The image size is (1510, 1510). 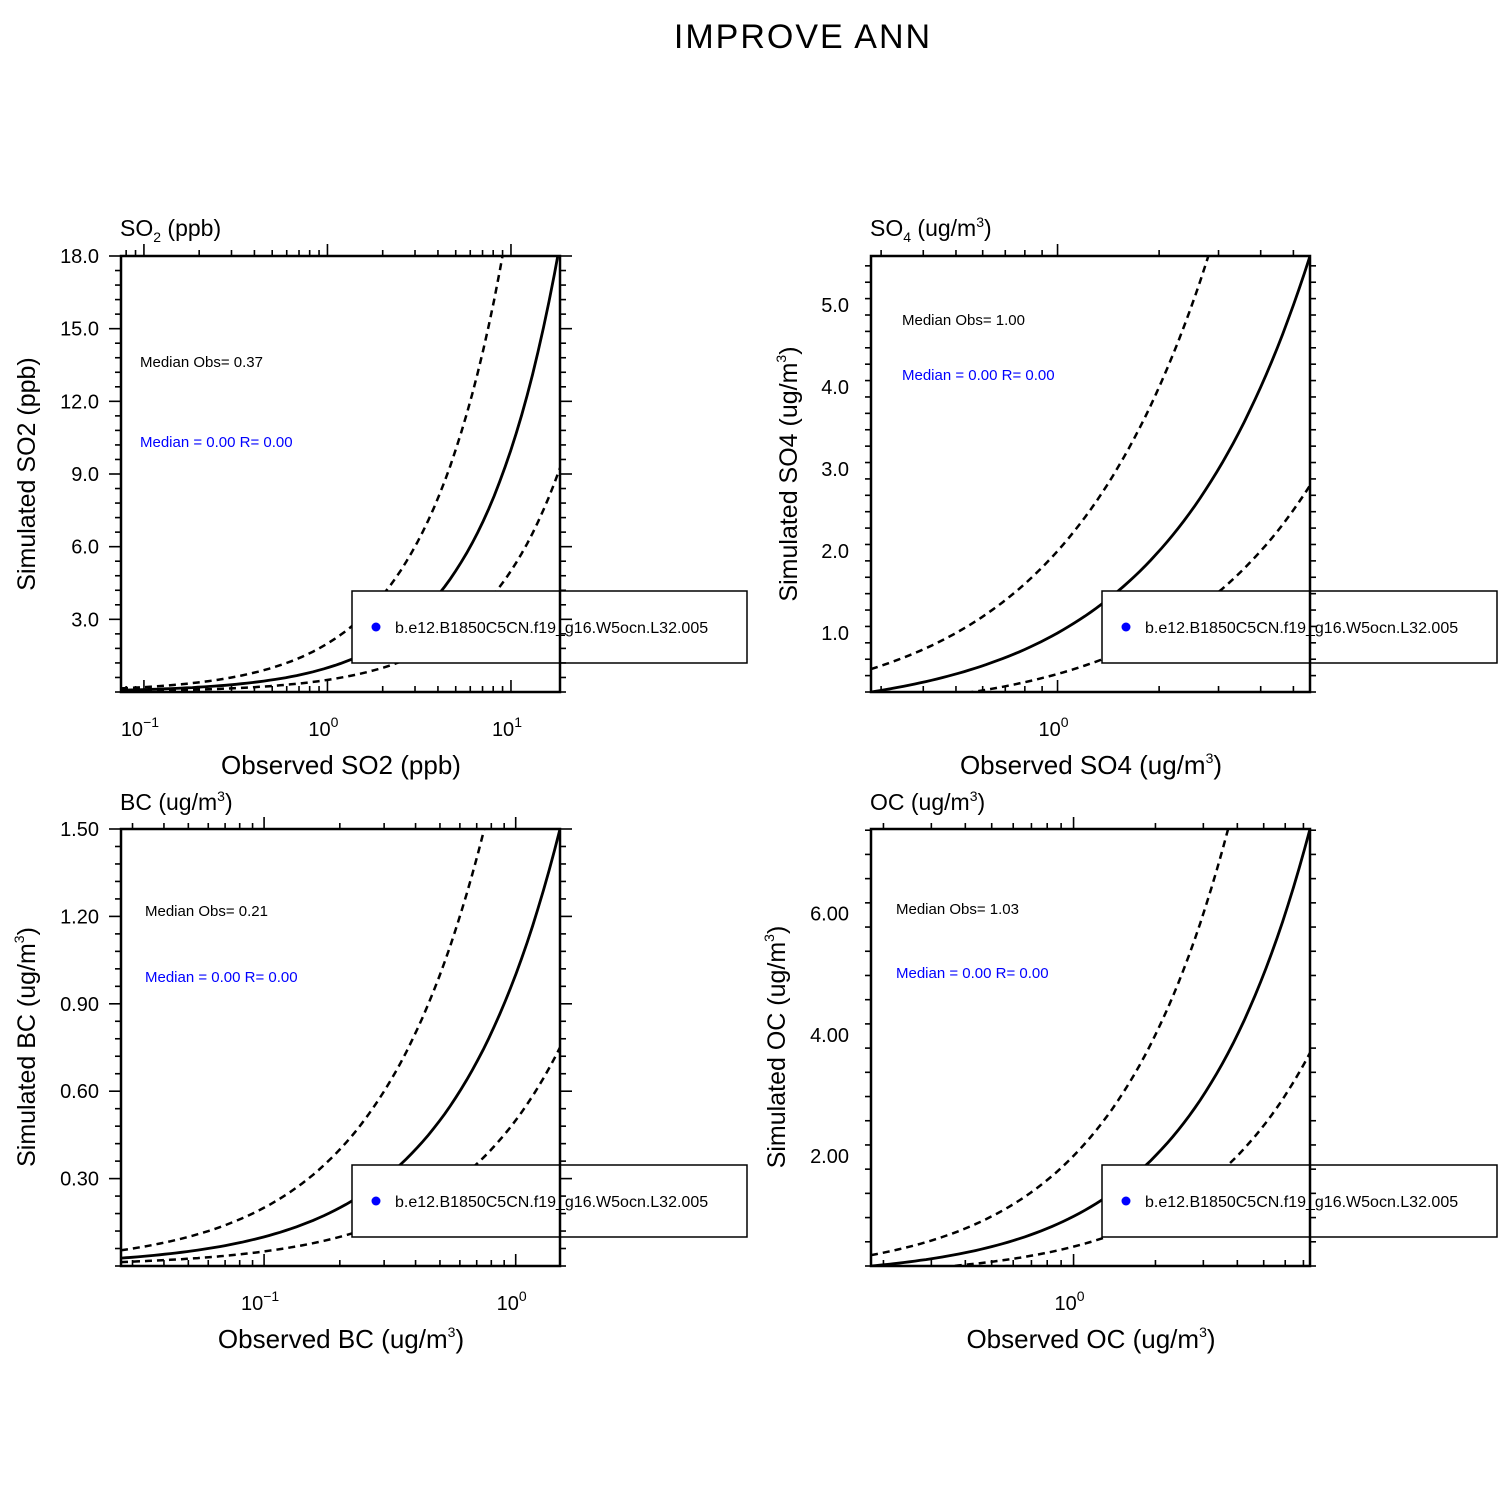 What do you see at coordinates (1090, 1339) in the screenshot?
I see `x-axis-label: Observed OC (ug/m3)` at bounding box center [1090, 1339].